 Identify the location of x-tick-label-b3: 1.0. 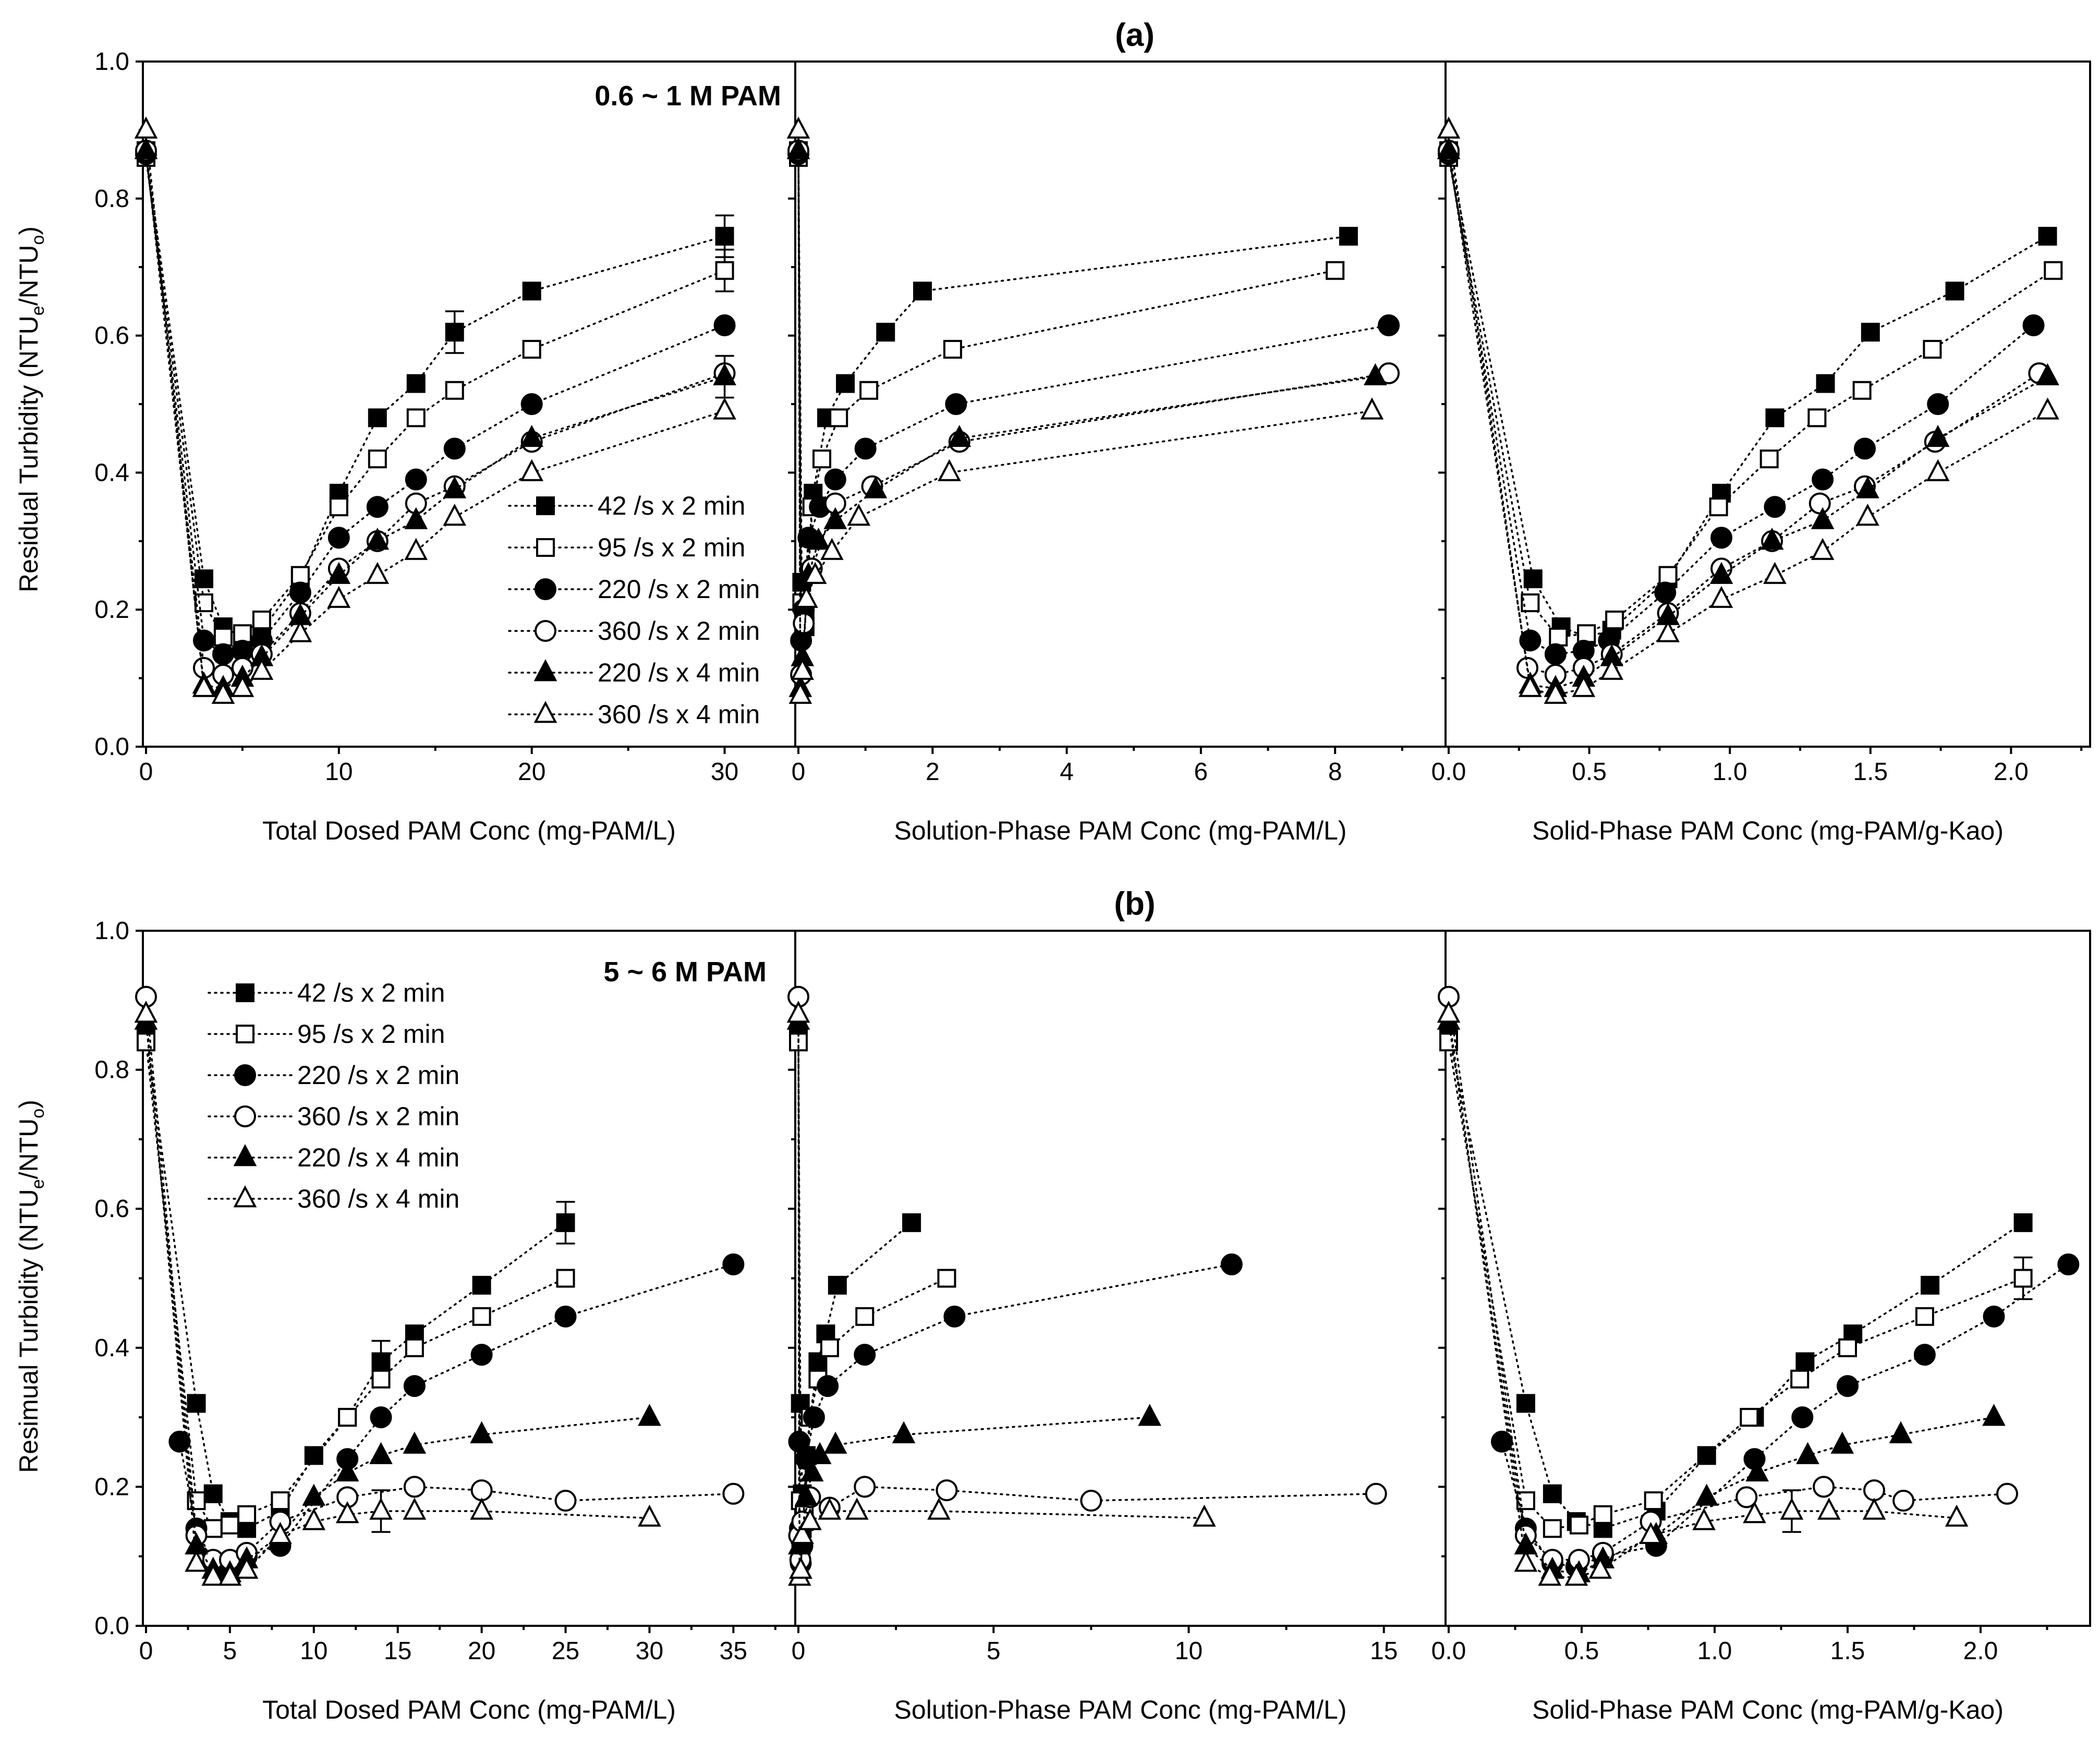
(1714, 1651).